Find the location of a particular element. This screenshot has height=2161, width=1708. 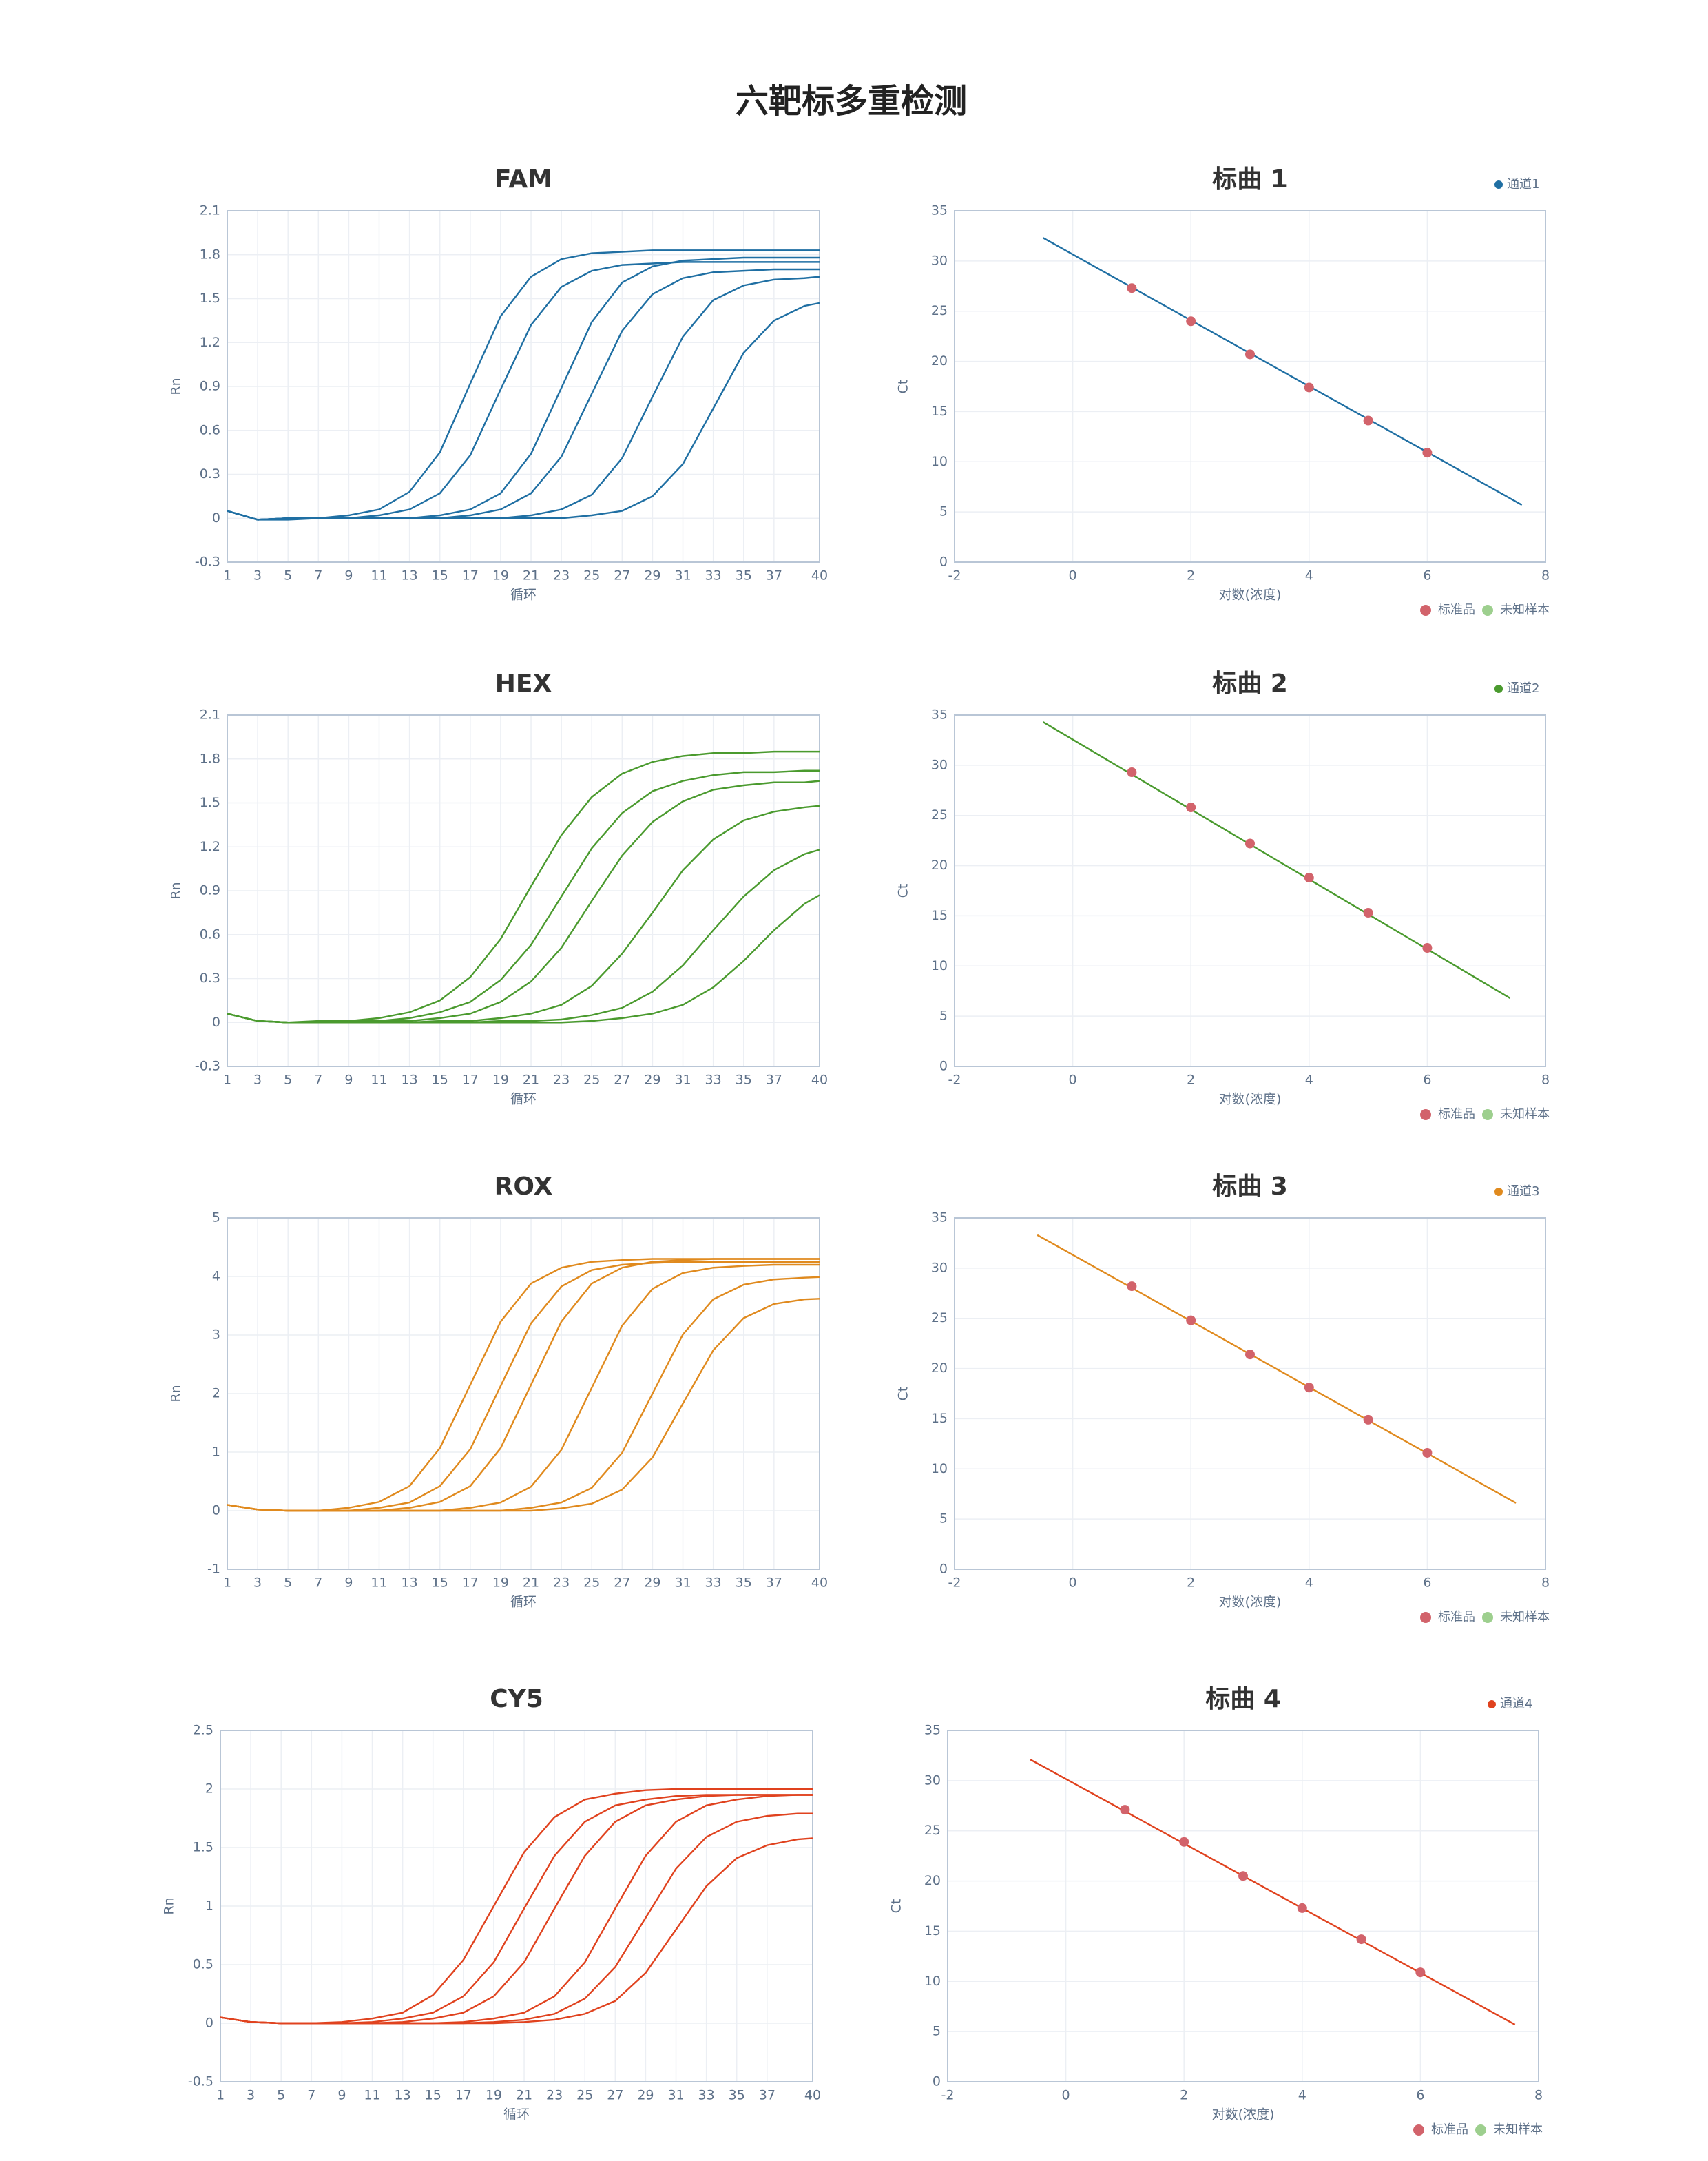

page-title: 六靶标多重检测 is located at coordinates (851, 101).